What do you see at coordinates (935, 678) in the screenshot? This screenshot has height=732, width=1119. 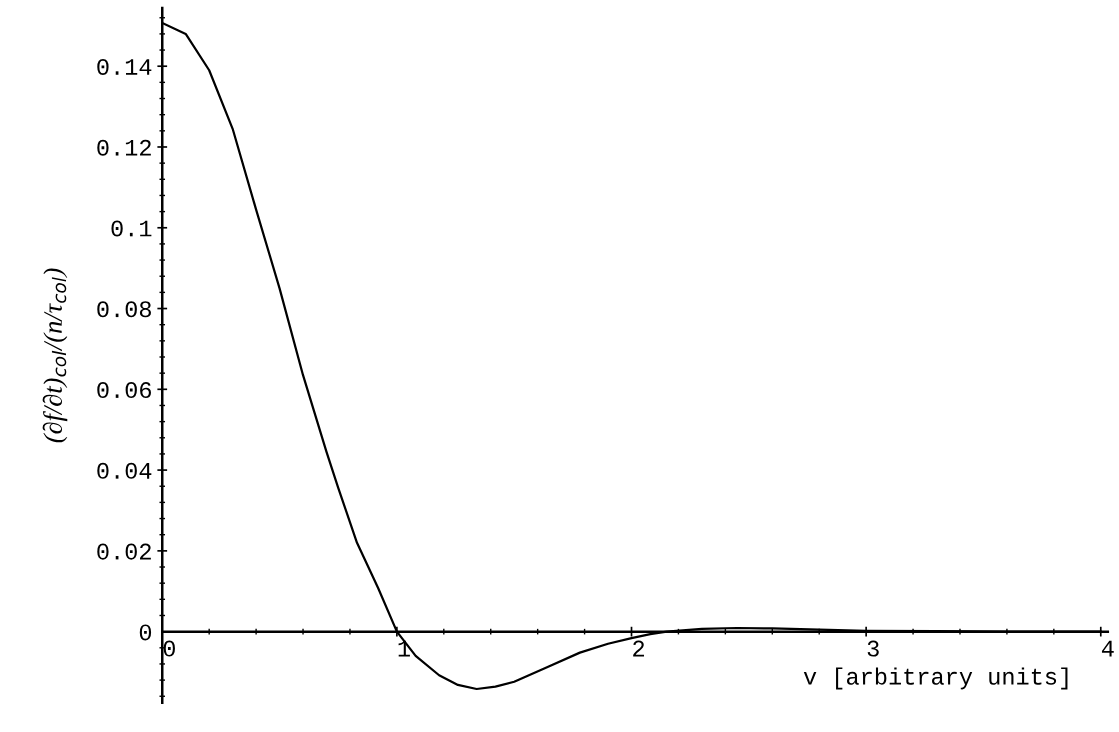 I see `x-axis-title: v [arbitrary units]` at bounding box center [935, 678].